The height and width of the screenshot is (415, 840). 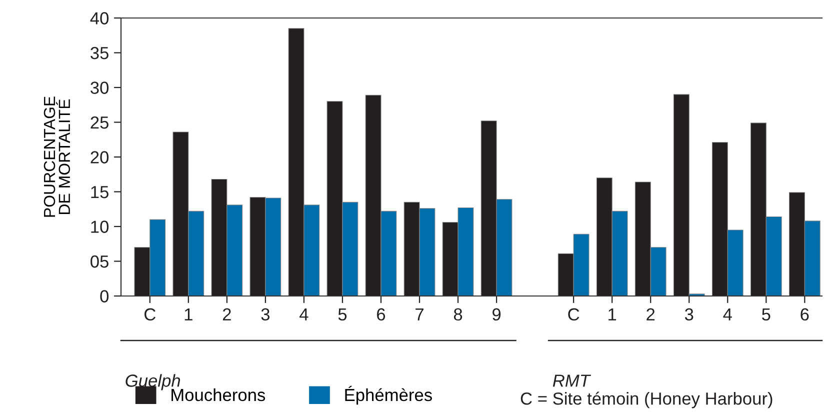 I want to click on text: C = Site témoin (Honey Harbour), so click(x=646, y=400).